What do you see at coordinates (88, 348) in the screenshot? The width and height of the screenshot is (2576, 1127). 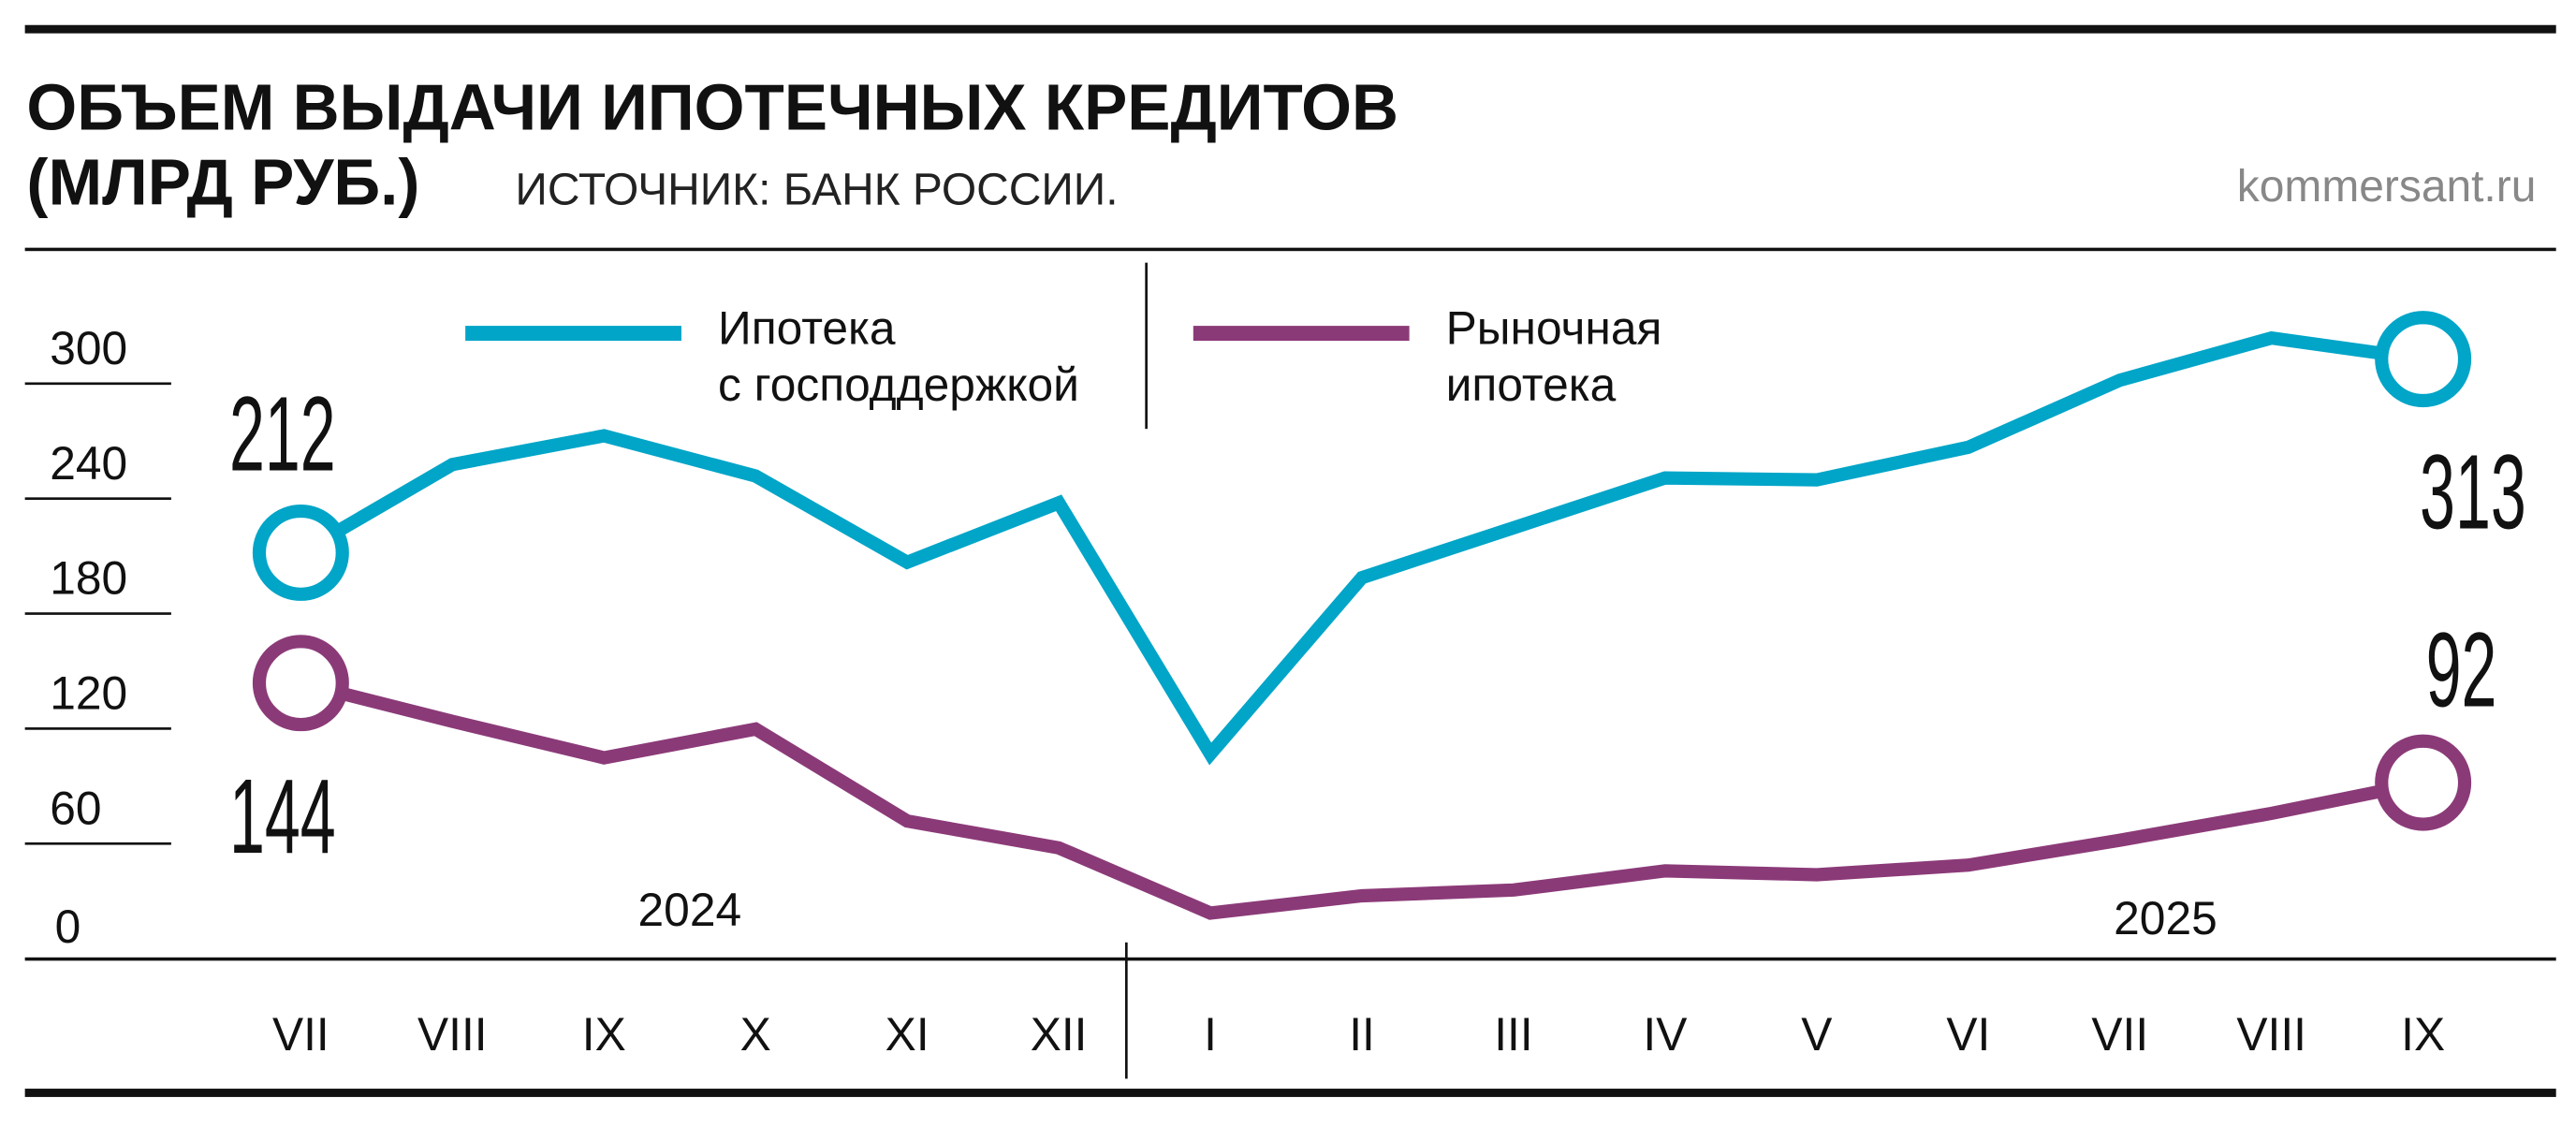 I see `y-tick-label: 300` at bounding box center [88, 348].